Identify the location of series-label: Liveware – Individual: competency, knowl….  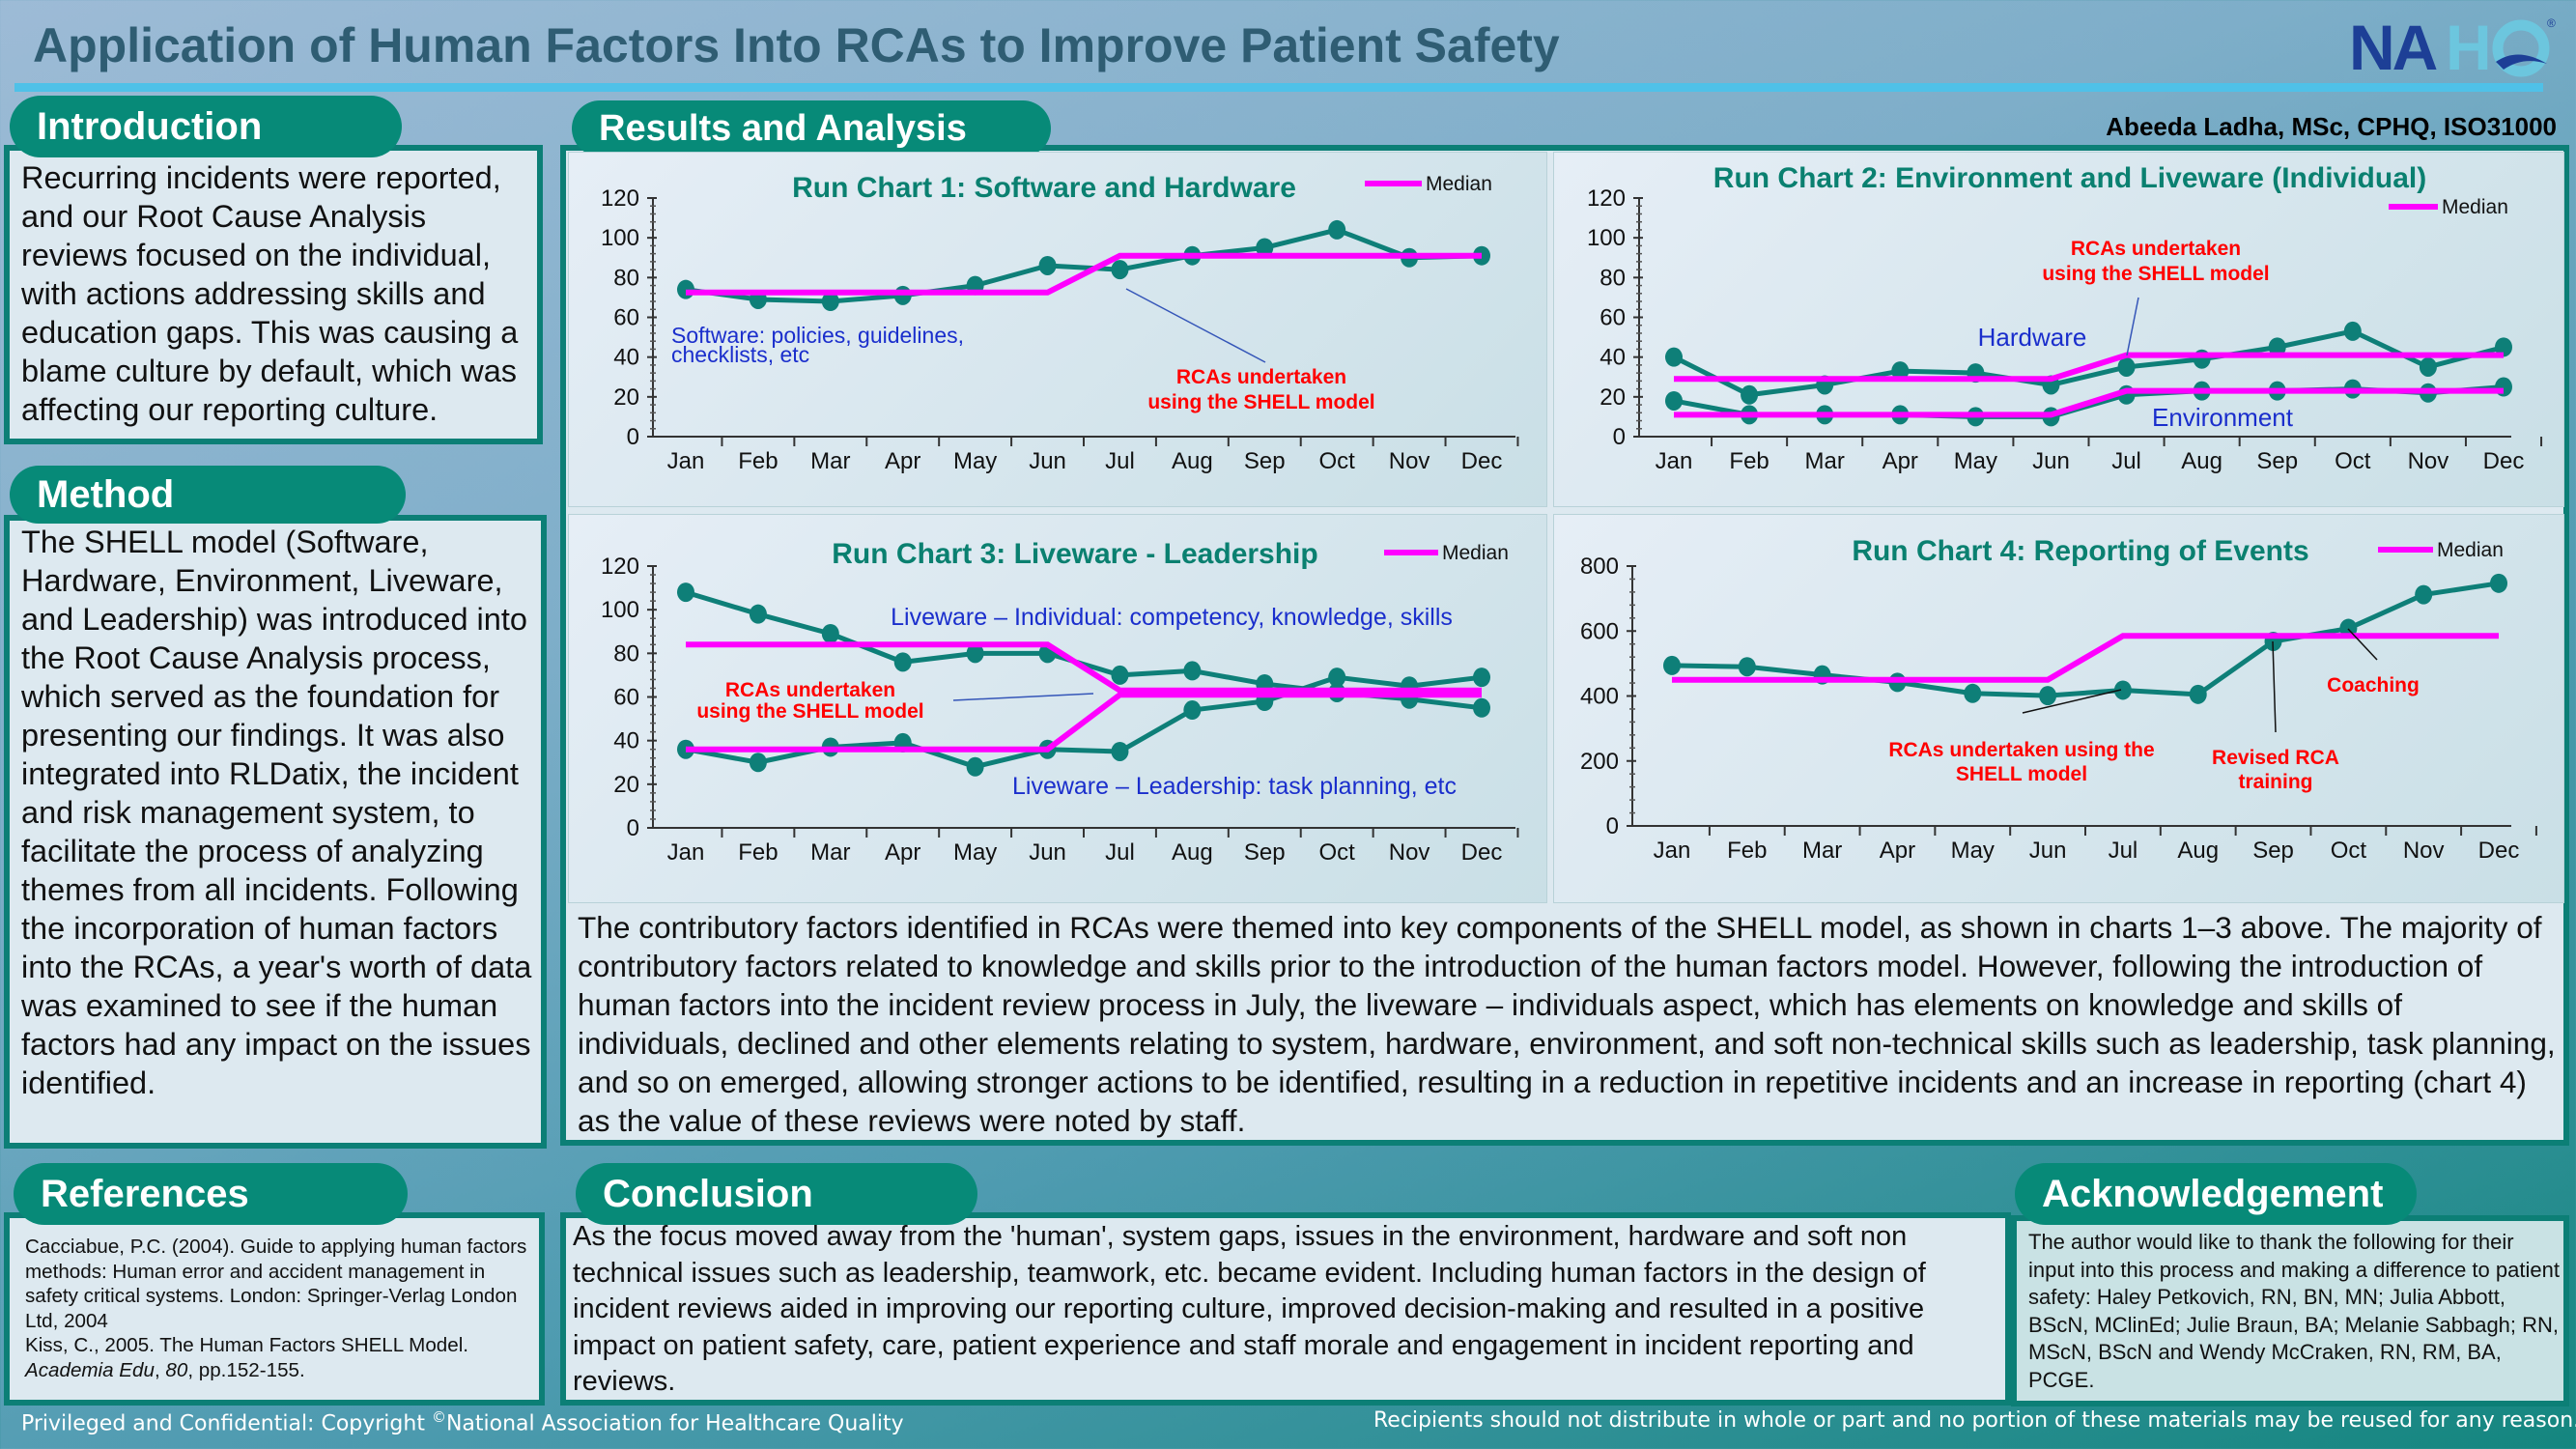
(1172, 617).